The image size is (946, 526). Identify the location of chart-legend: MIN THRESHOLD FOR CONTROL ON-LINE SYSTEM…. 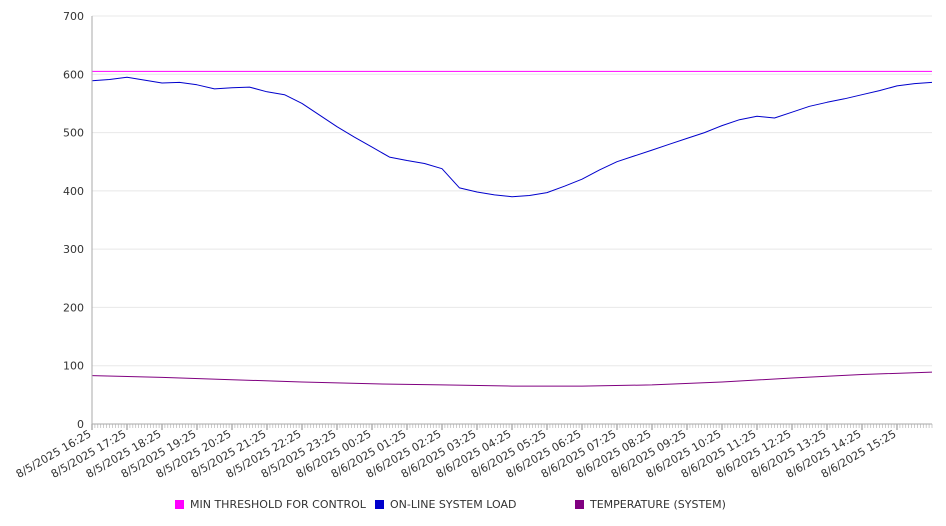
(473, 506).